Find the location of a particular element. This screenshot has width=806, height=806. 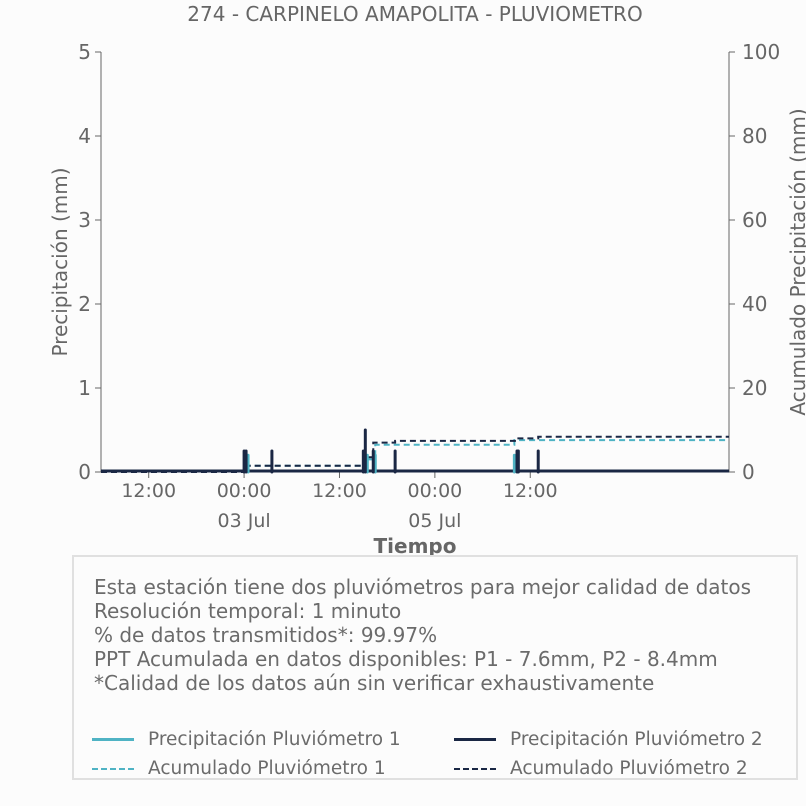

acc1-line is located at coordinates (415, 456).